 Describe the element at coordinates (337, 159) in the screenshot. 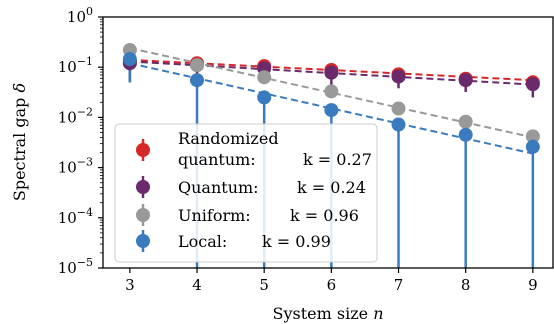

I see `legend-k-value: k = 0.27` at that location.